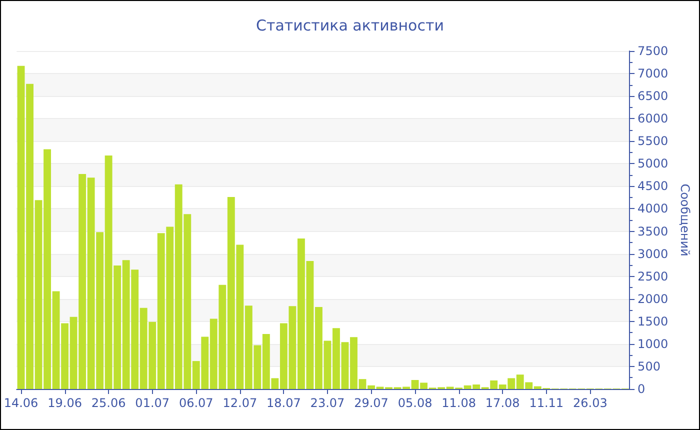  What do you see at coordinates (653, 51) in the screenshot?
I see `y-tick-label: 7500` at bounding box center [653, 51].